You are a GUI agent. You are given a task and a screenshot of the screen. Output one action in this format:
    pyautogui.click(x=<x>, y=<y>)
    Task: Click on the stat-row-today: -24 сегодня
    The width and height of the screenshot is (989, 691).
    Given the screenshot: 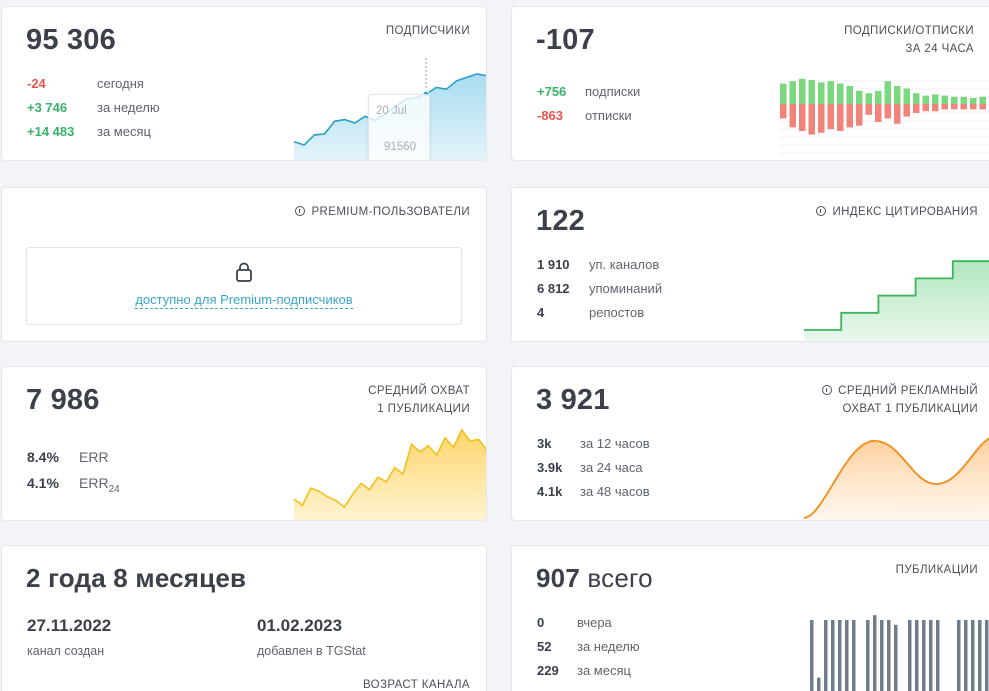 What is the action you would take?
    pyautogui.click(x=85, y=84)
    